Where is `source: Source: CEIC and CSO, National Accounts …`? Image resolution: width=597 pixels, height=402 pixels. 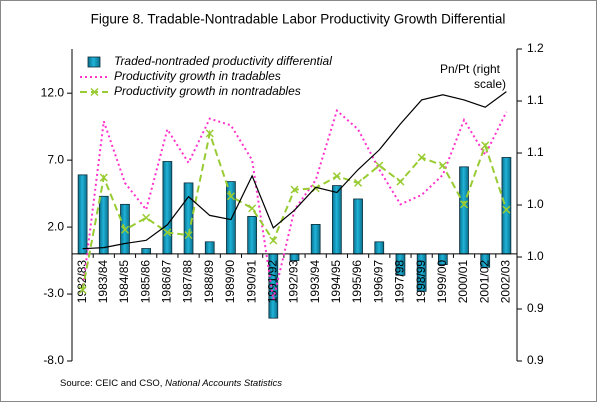
source: Source: CEIC and CSO, National Accounts … is located at coordinates (171, 383).